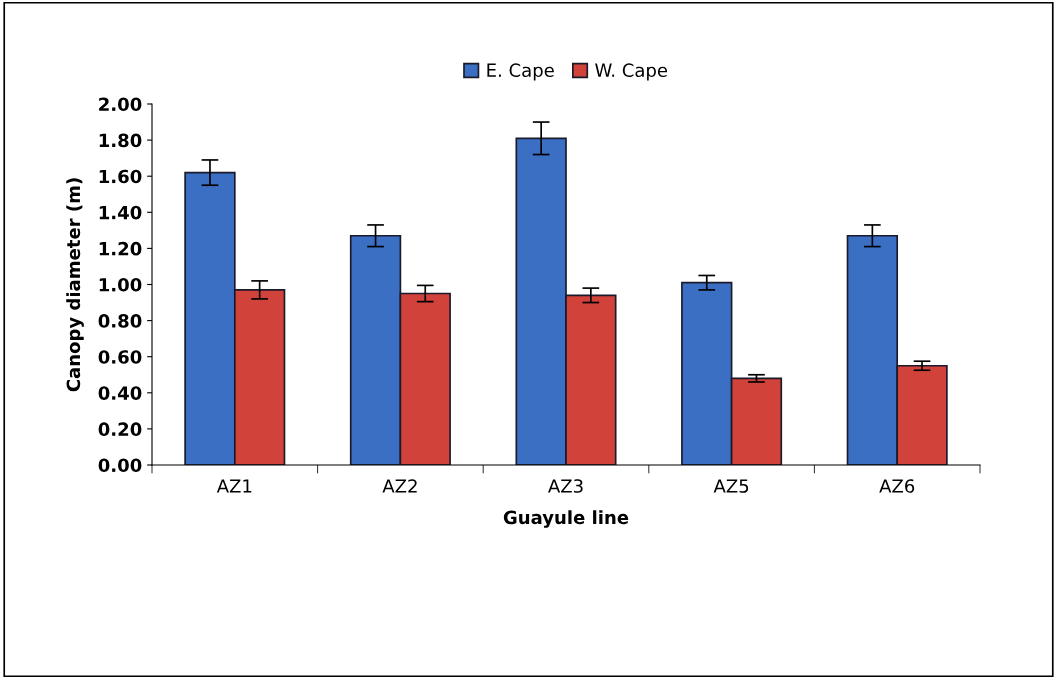 The height and width of the screenshot is (679, 1057). Describe the element at coordinates (399, 486) in the screenshot. I see `x-tick-label: AZ2` at that location.